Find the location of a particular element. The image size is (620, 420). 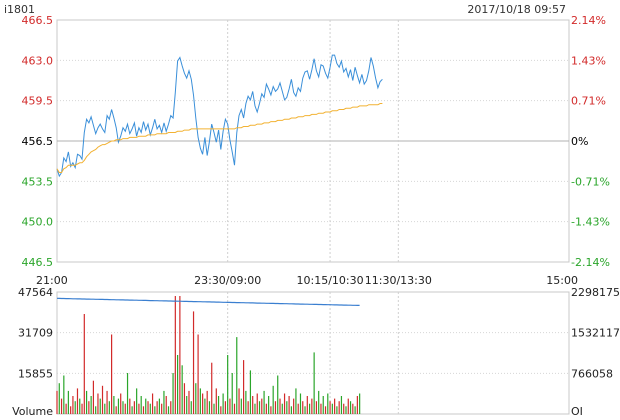

volume-tick-label: 15855 is located at coordinates (35, 373).